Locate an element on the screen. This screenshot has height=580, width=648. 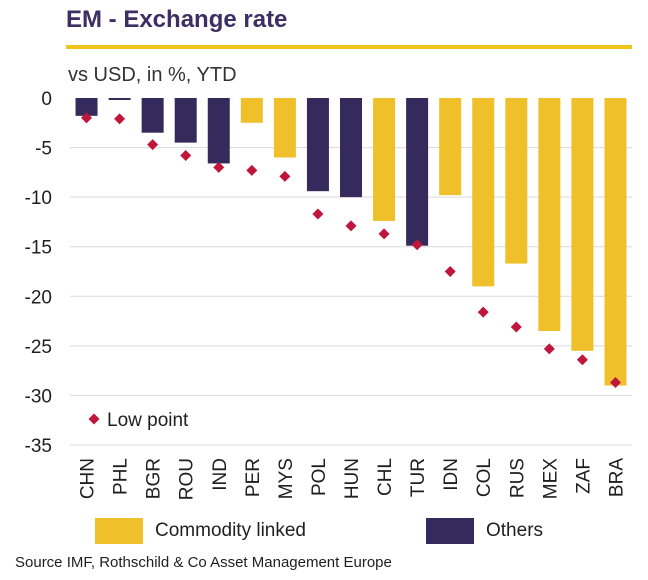
x-tick-label: HUN is located at coordinates (352, 478).